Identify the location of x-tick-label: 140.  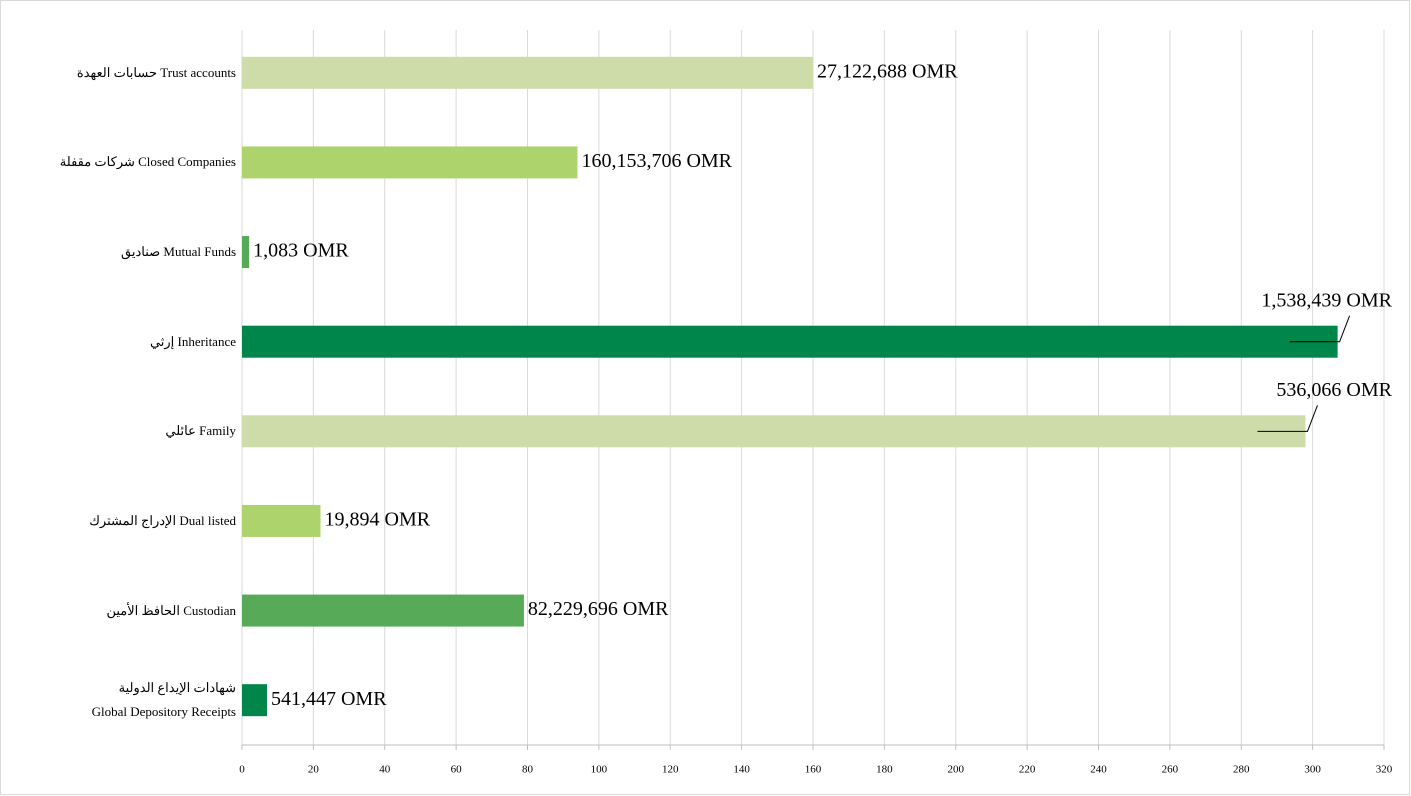
(741, 770).